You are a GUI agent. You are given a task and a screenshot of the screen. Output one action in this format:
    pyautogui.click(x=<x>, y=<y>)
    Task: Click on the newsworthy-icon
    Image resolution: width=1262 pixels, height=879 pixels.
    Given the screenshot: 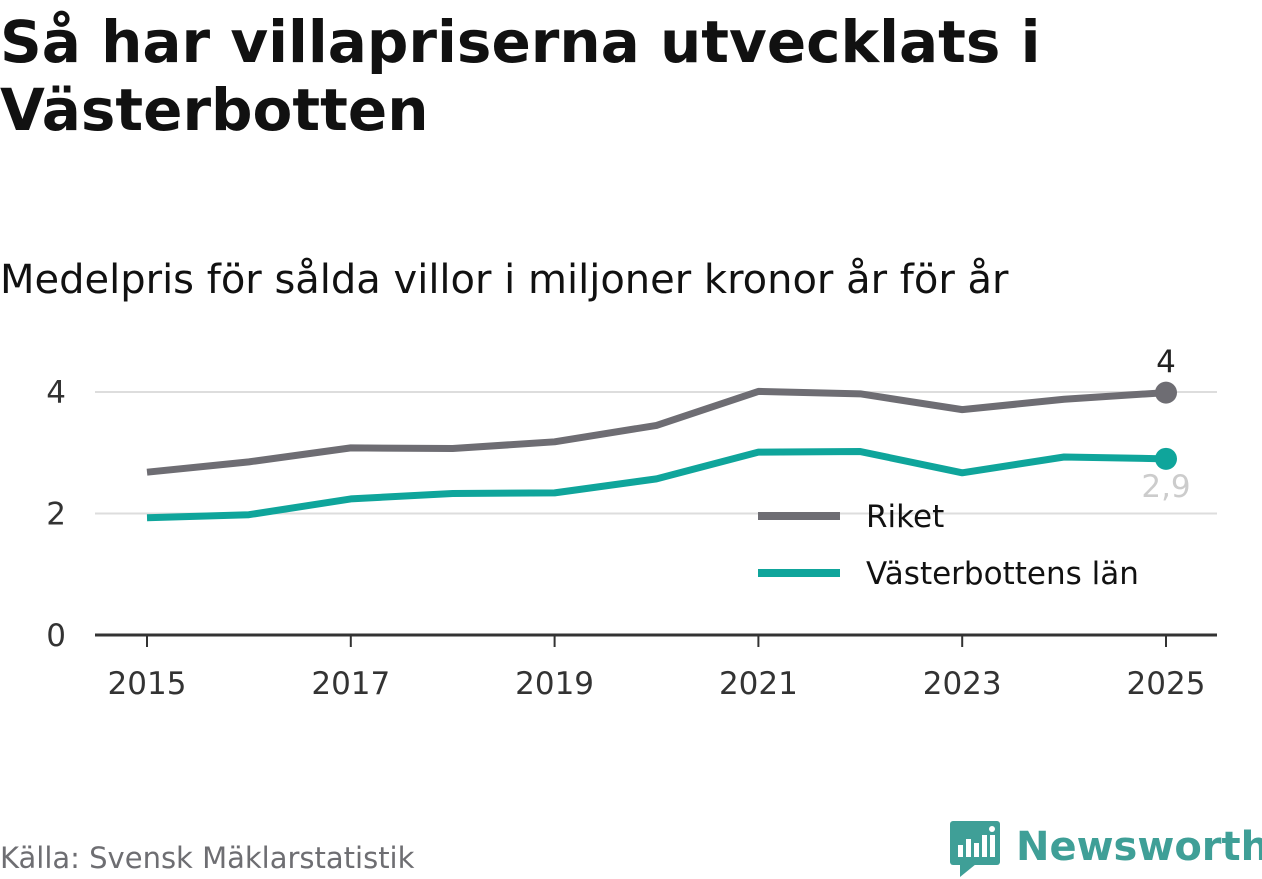 What is the action you would take?
    pyautogui.click(x=975, y=849)
    